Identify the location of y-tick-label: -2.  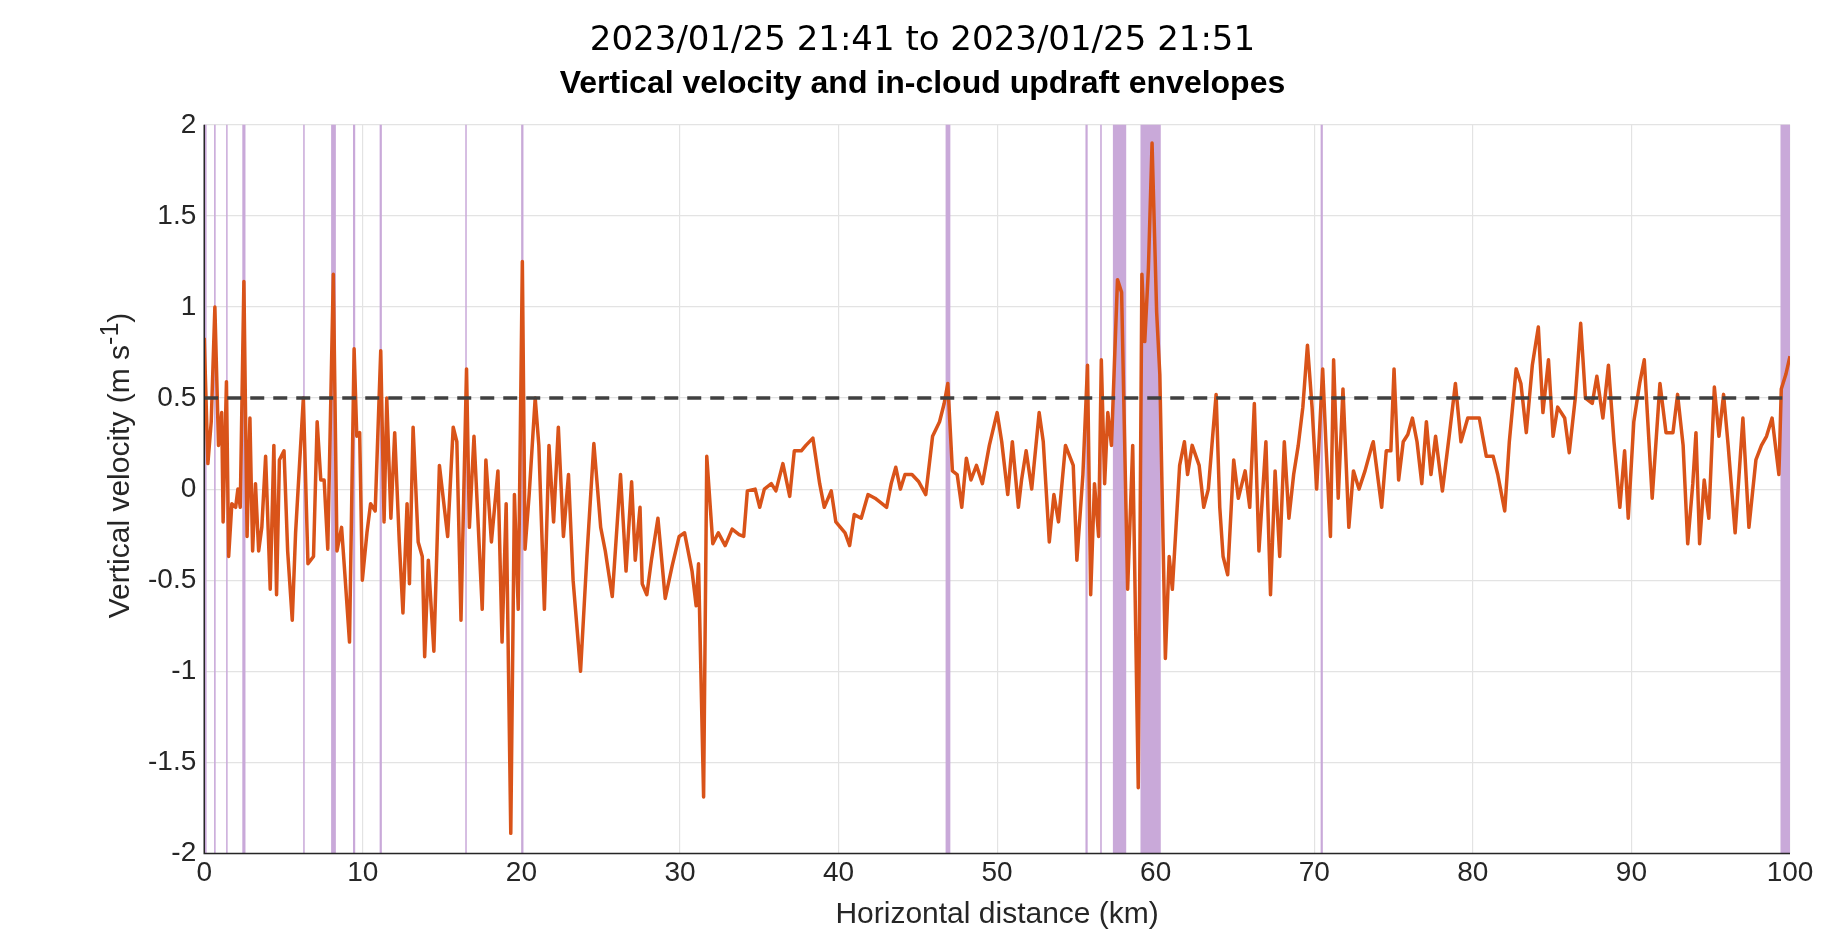
(184, 852).